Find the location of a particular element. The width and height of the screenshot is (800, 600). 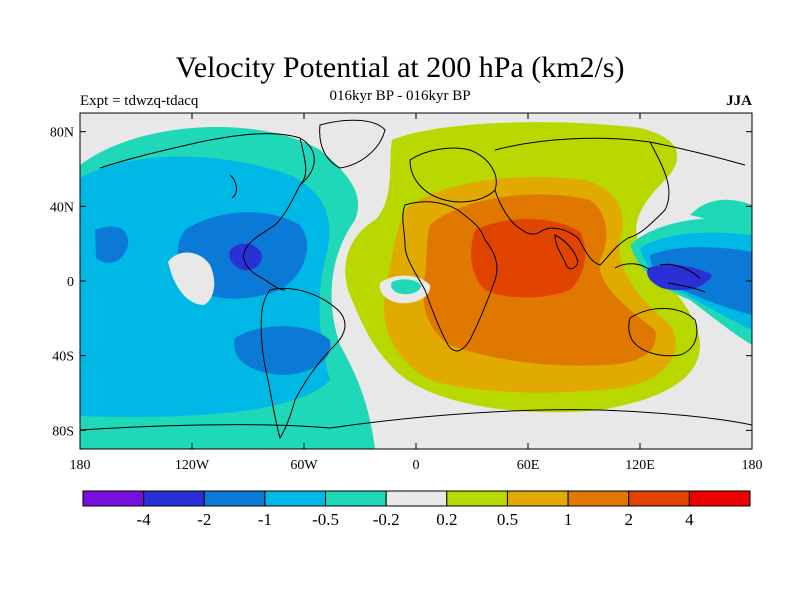

lat-tick-label: 40N is located at coordinates (62, 207).